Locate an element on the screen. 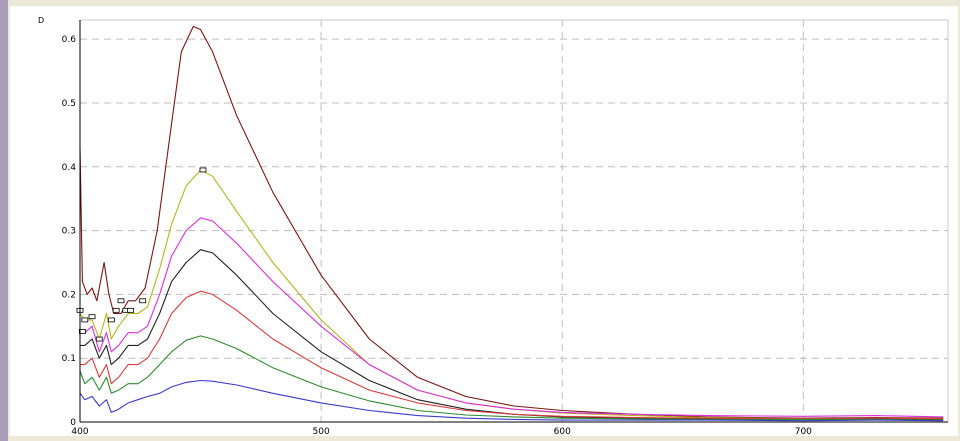  x-tick-label: 400 is located at coordinates (79, 431).